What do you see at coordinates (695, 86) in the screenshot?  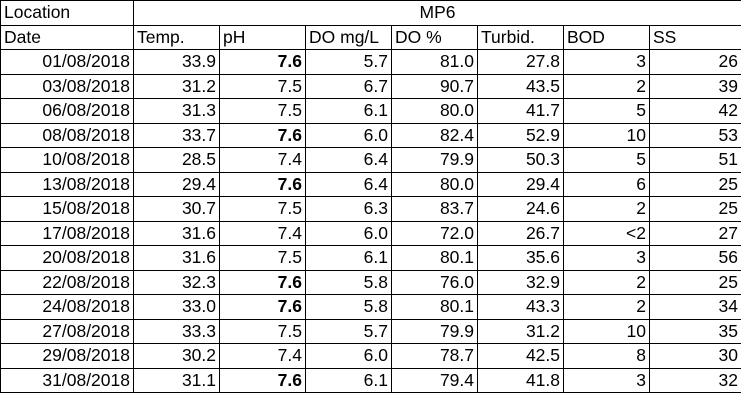 I see `ss-cell: 39` at bounding box center [695, 86].